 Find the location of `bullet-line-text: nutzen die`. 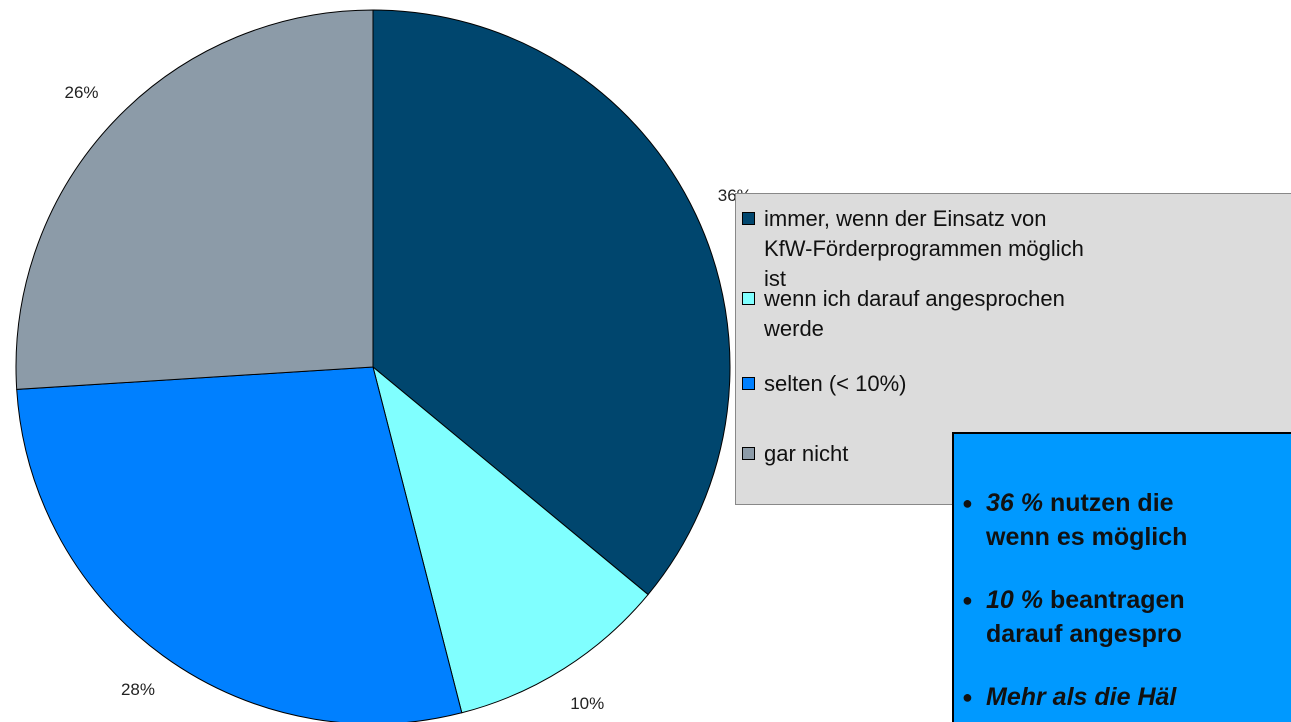

bullet-line-text: nutzen die is located at coordinates (1111, 503).